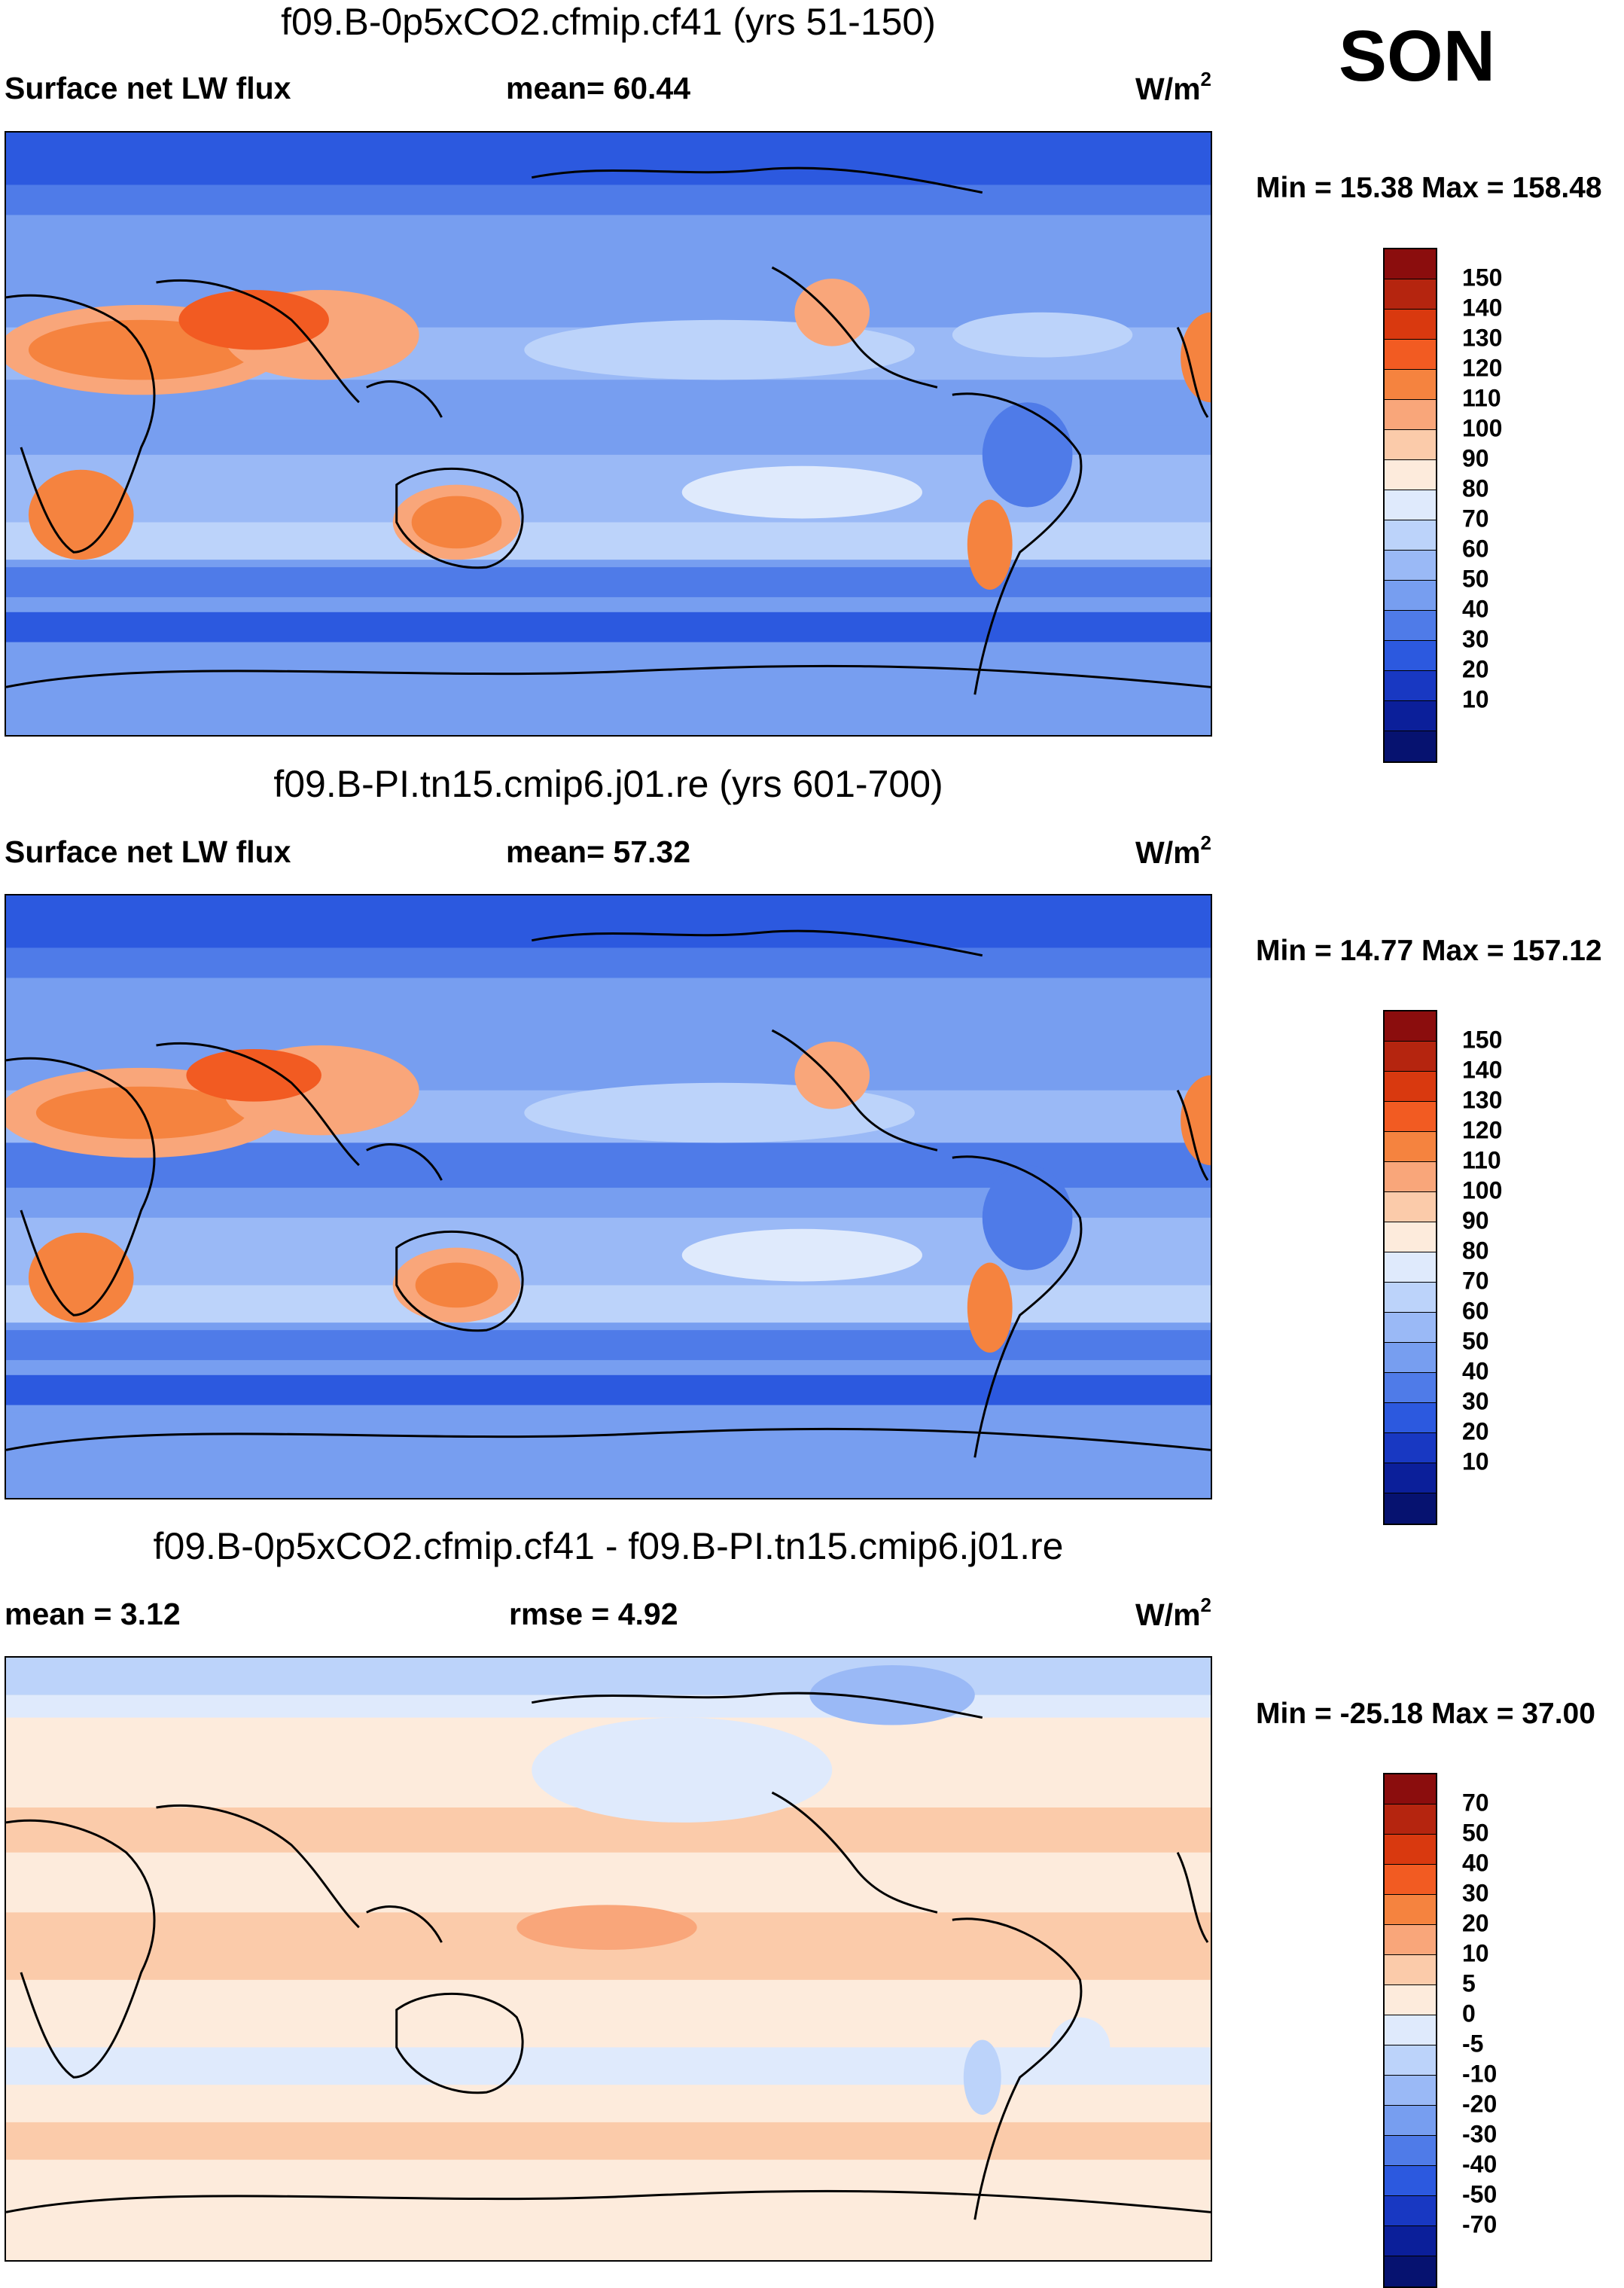 This screenshot has height=2288, width=1624. I want to click on season-label: SON, so click(1417, 56).